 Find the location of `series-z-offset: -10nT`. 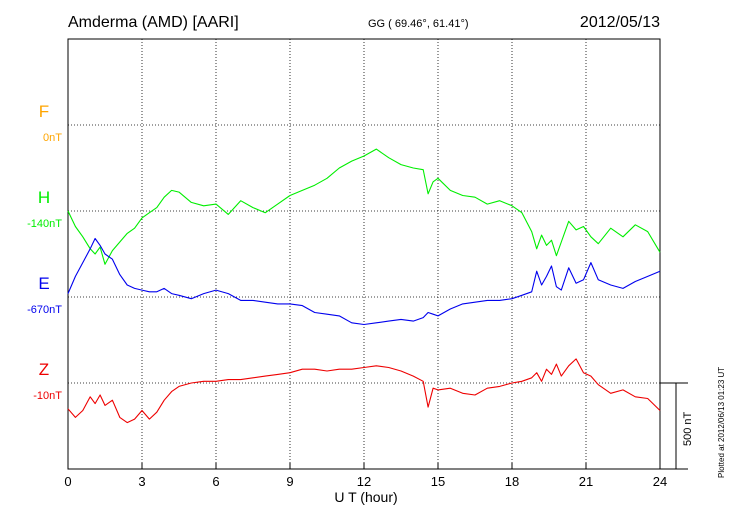

series-z-offset: -10nT is located at coordinates (47, 396).